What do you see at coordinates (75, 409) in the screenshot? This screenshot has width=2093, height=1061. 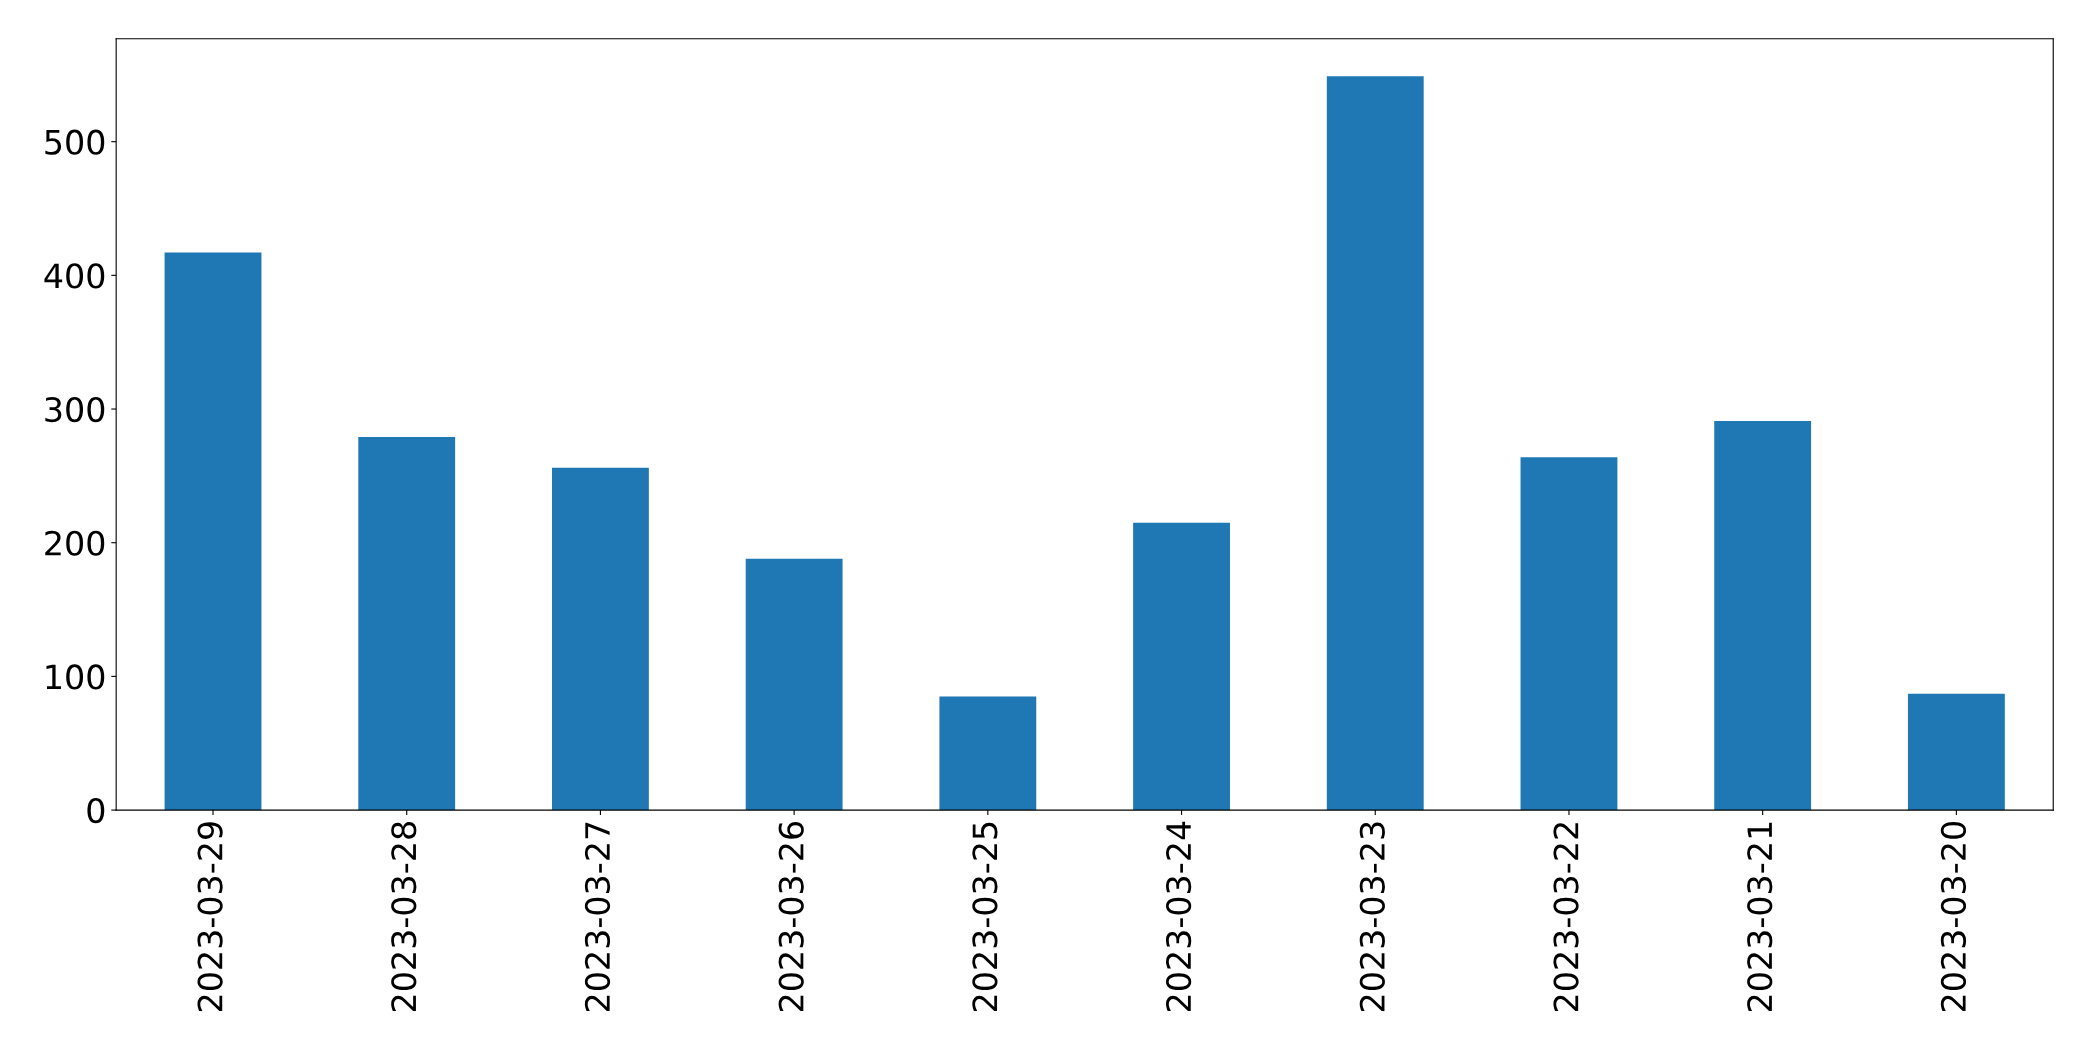 I see `y-tick-label: 300` at bounding box center [75, 409].